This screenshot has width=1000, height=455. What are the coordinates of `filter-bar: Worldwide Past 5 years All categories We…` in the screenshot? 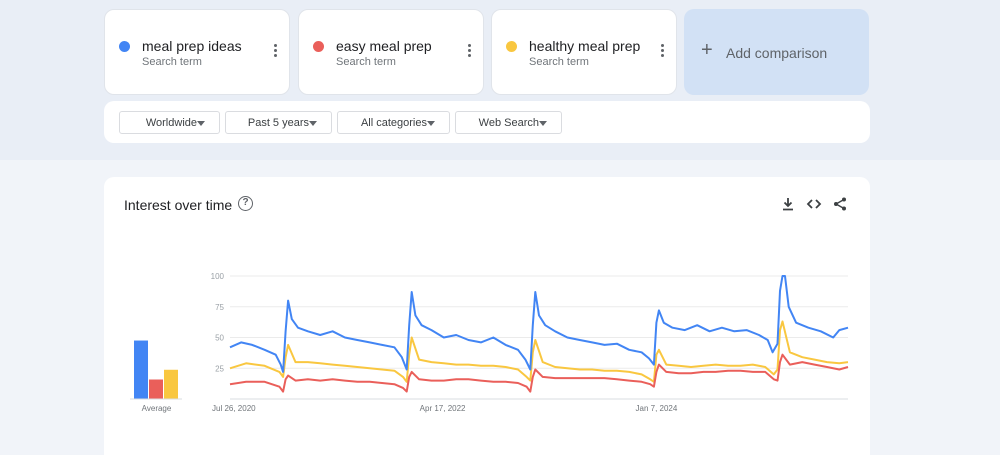 It's located at (487, 122).